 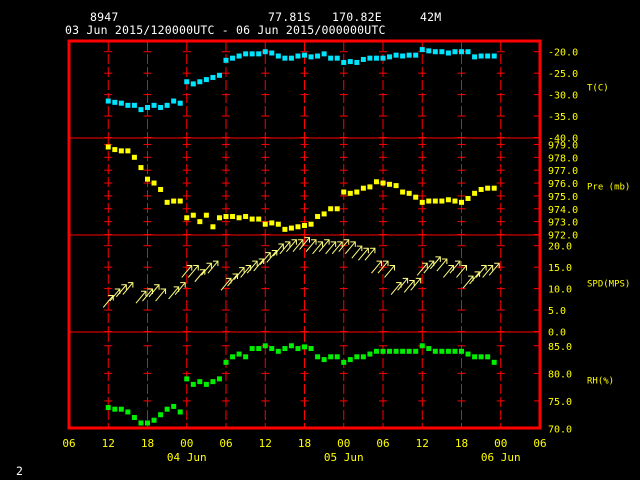 I want to click on y-tick-label: 975.0, so click(x=563, y=197).